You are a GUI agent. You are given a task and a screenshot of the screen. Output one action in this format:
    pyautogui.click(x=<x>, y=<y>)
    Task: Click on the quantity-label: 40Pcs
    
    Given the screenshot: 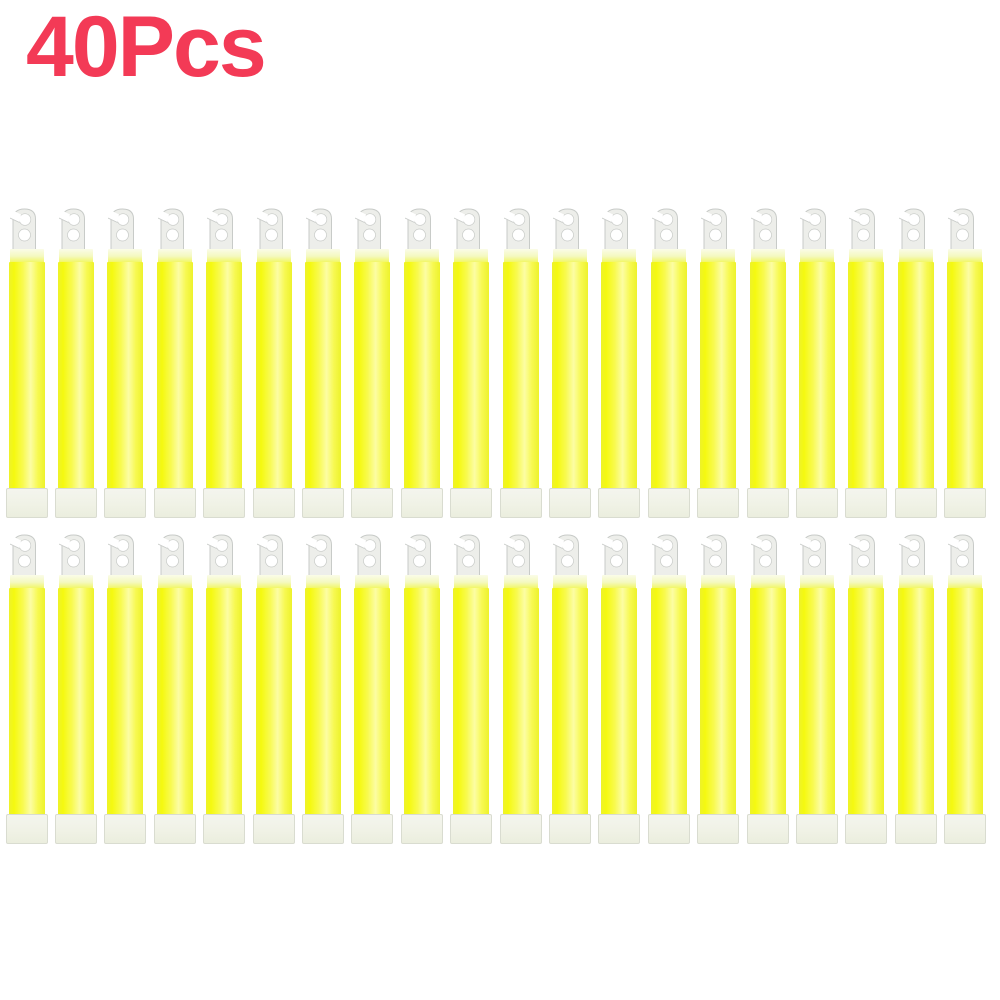 What is the action you would take?
    pyautogui.click(x=146, y=47)
    